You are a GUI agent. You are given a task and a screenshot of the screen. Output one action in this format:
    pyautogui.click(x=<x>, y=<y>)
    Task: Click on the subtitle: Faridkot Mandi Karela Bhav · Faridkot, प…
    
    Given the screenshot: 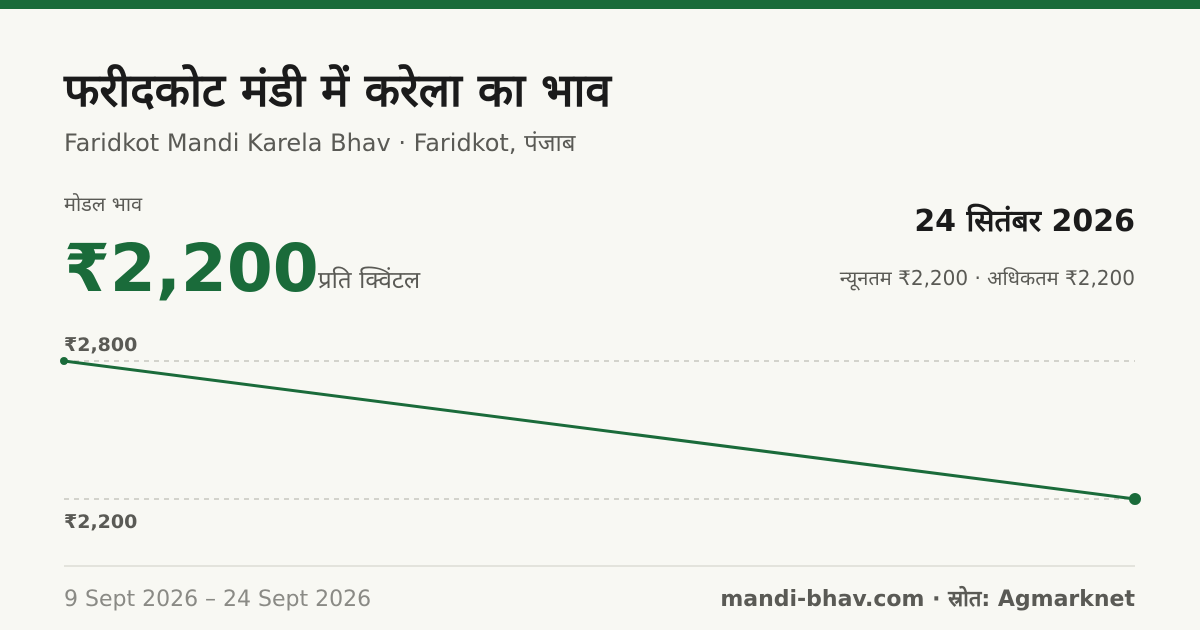 What is the action you would take?
    pyautogui.click(x=320, y=143)
    